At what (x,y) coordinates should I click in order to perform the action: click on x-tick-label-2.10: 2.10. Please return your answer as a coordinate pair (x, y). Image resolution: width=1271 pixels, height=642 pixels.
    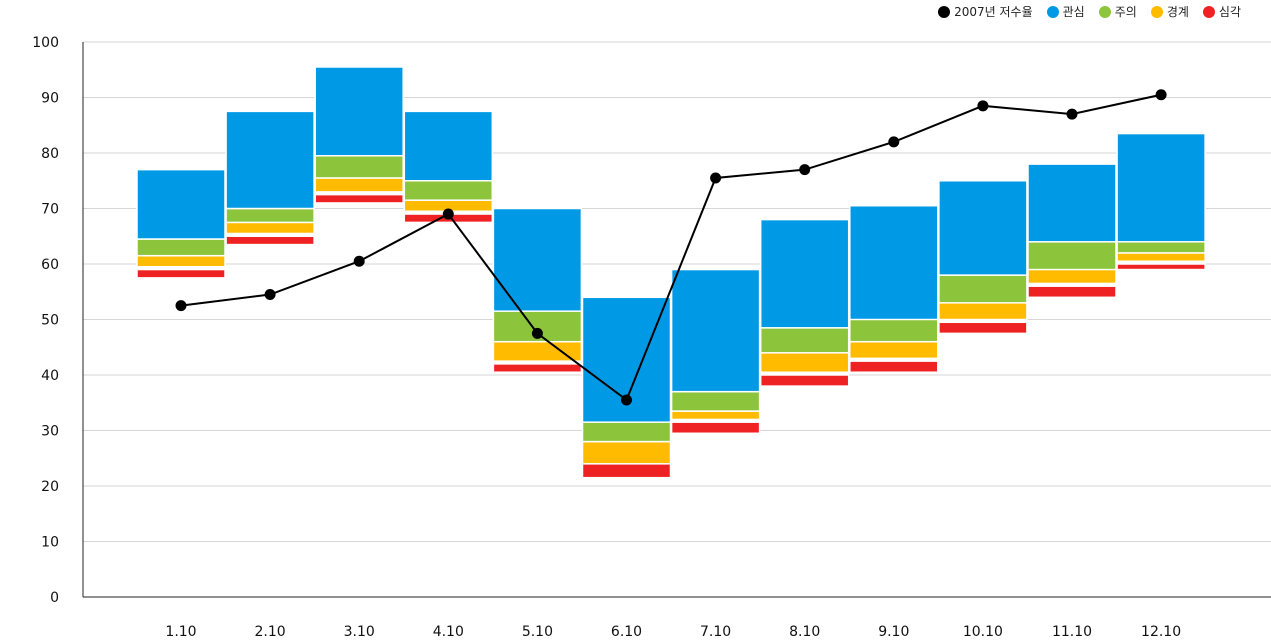
    Looking at the image, I should click on (270, 632).